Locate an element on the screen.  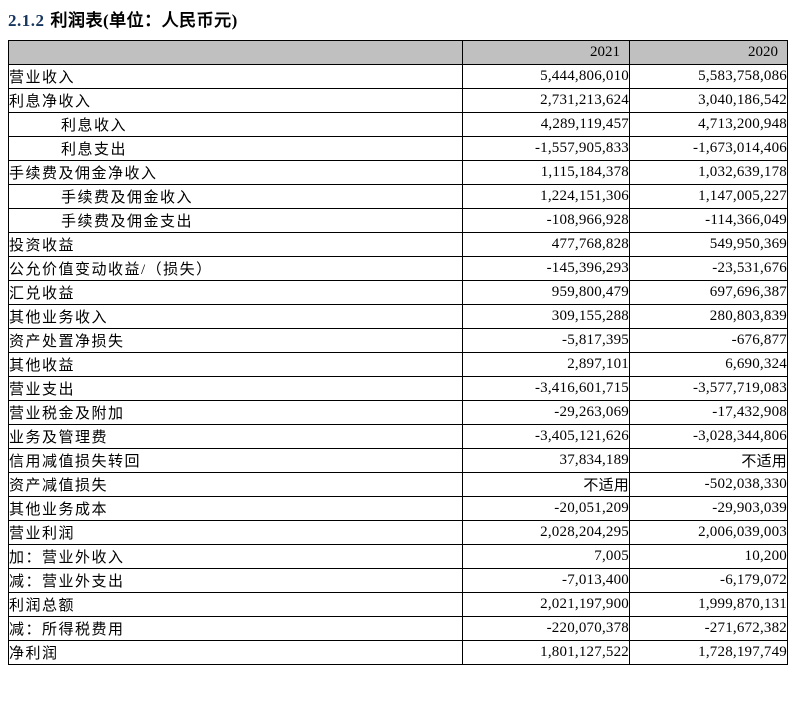
table-header: 2021 2020 is located at coordinates (398, 52).